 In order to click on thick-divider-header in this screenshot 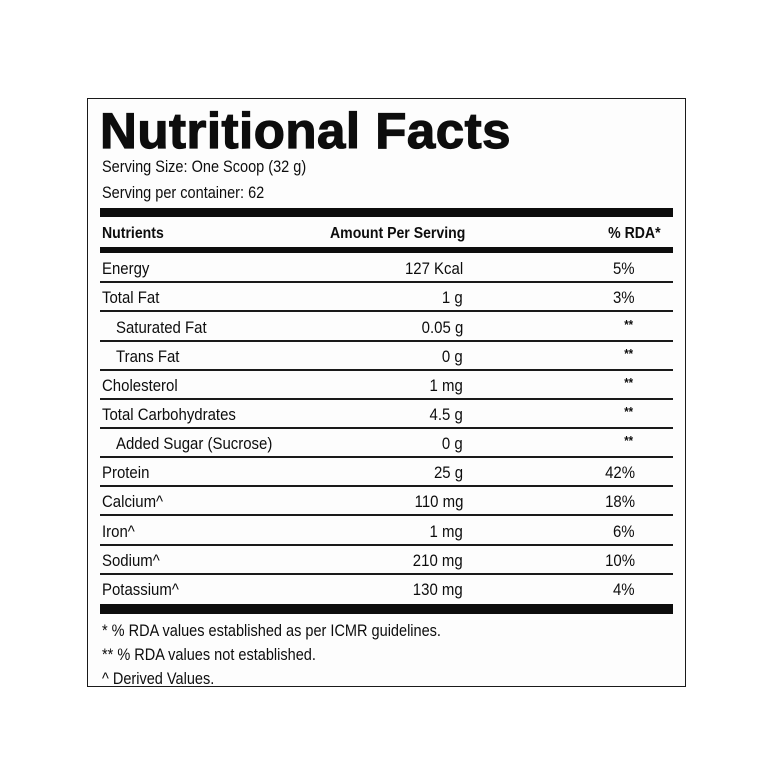, I will do `click(386, 250)`.